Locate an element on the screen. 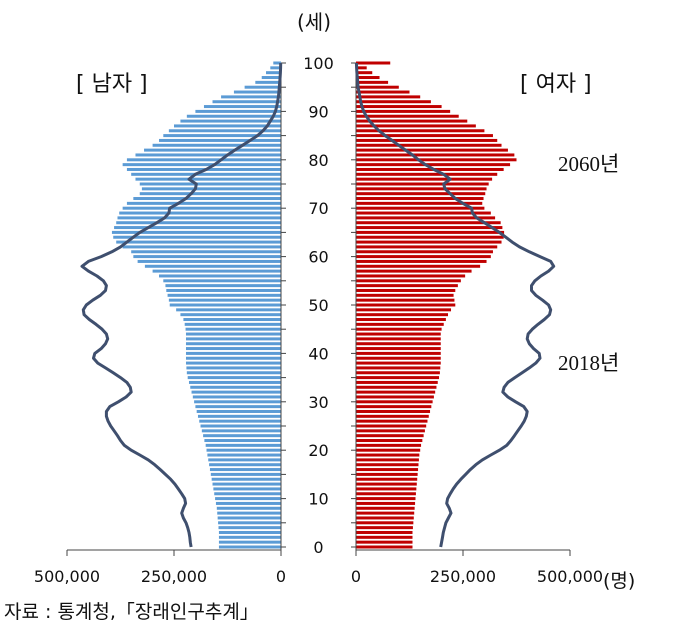 The image size is (692, 629). male-x-tick-label-0: 500,000 is located at coordinates (67, 576).